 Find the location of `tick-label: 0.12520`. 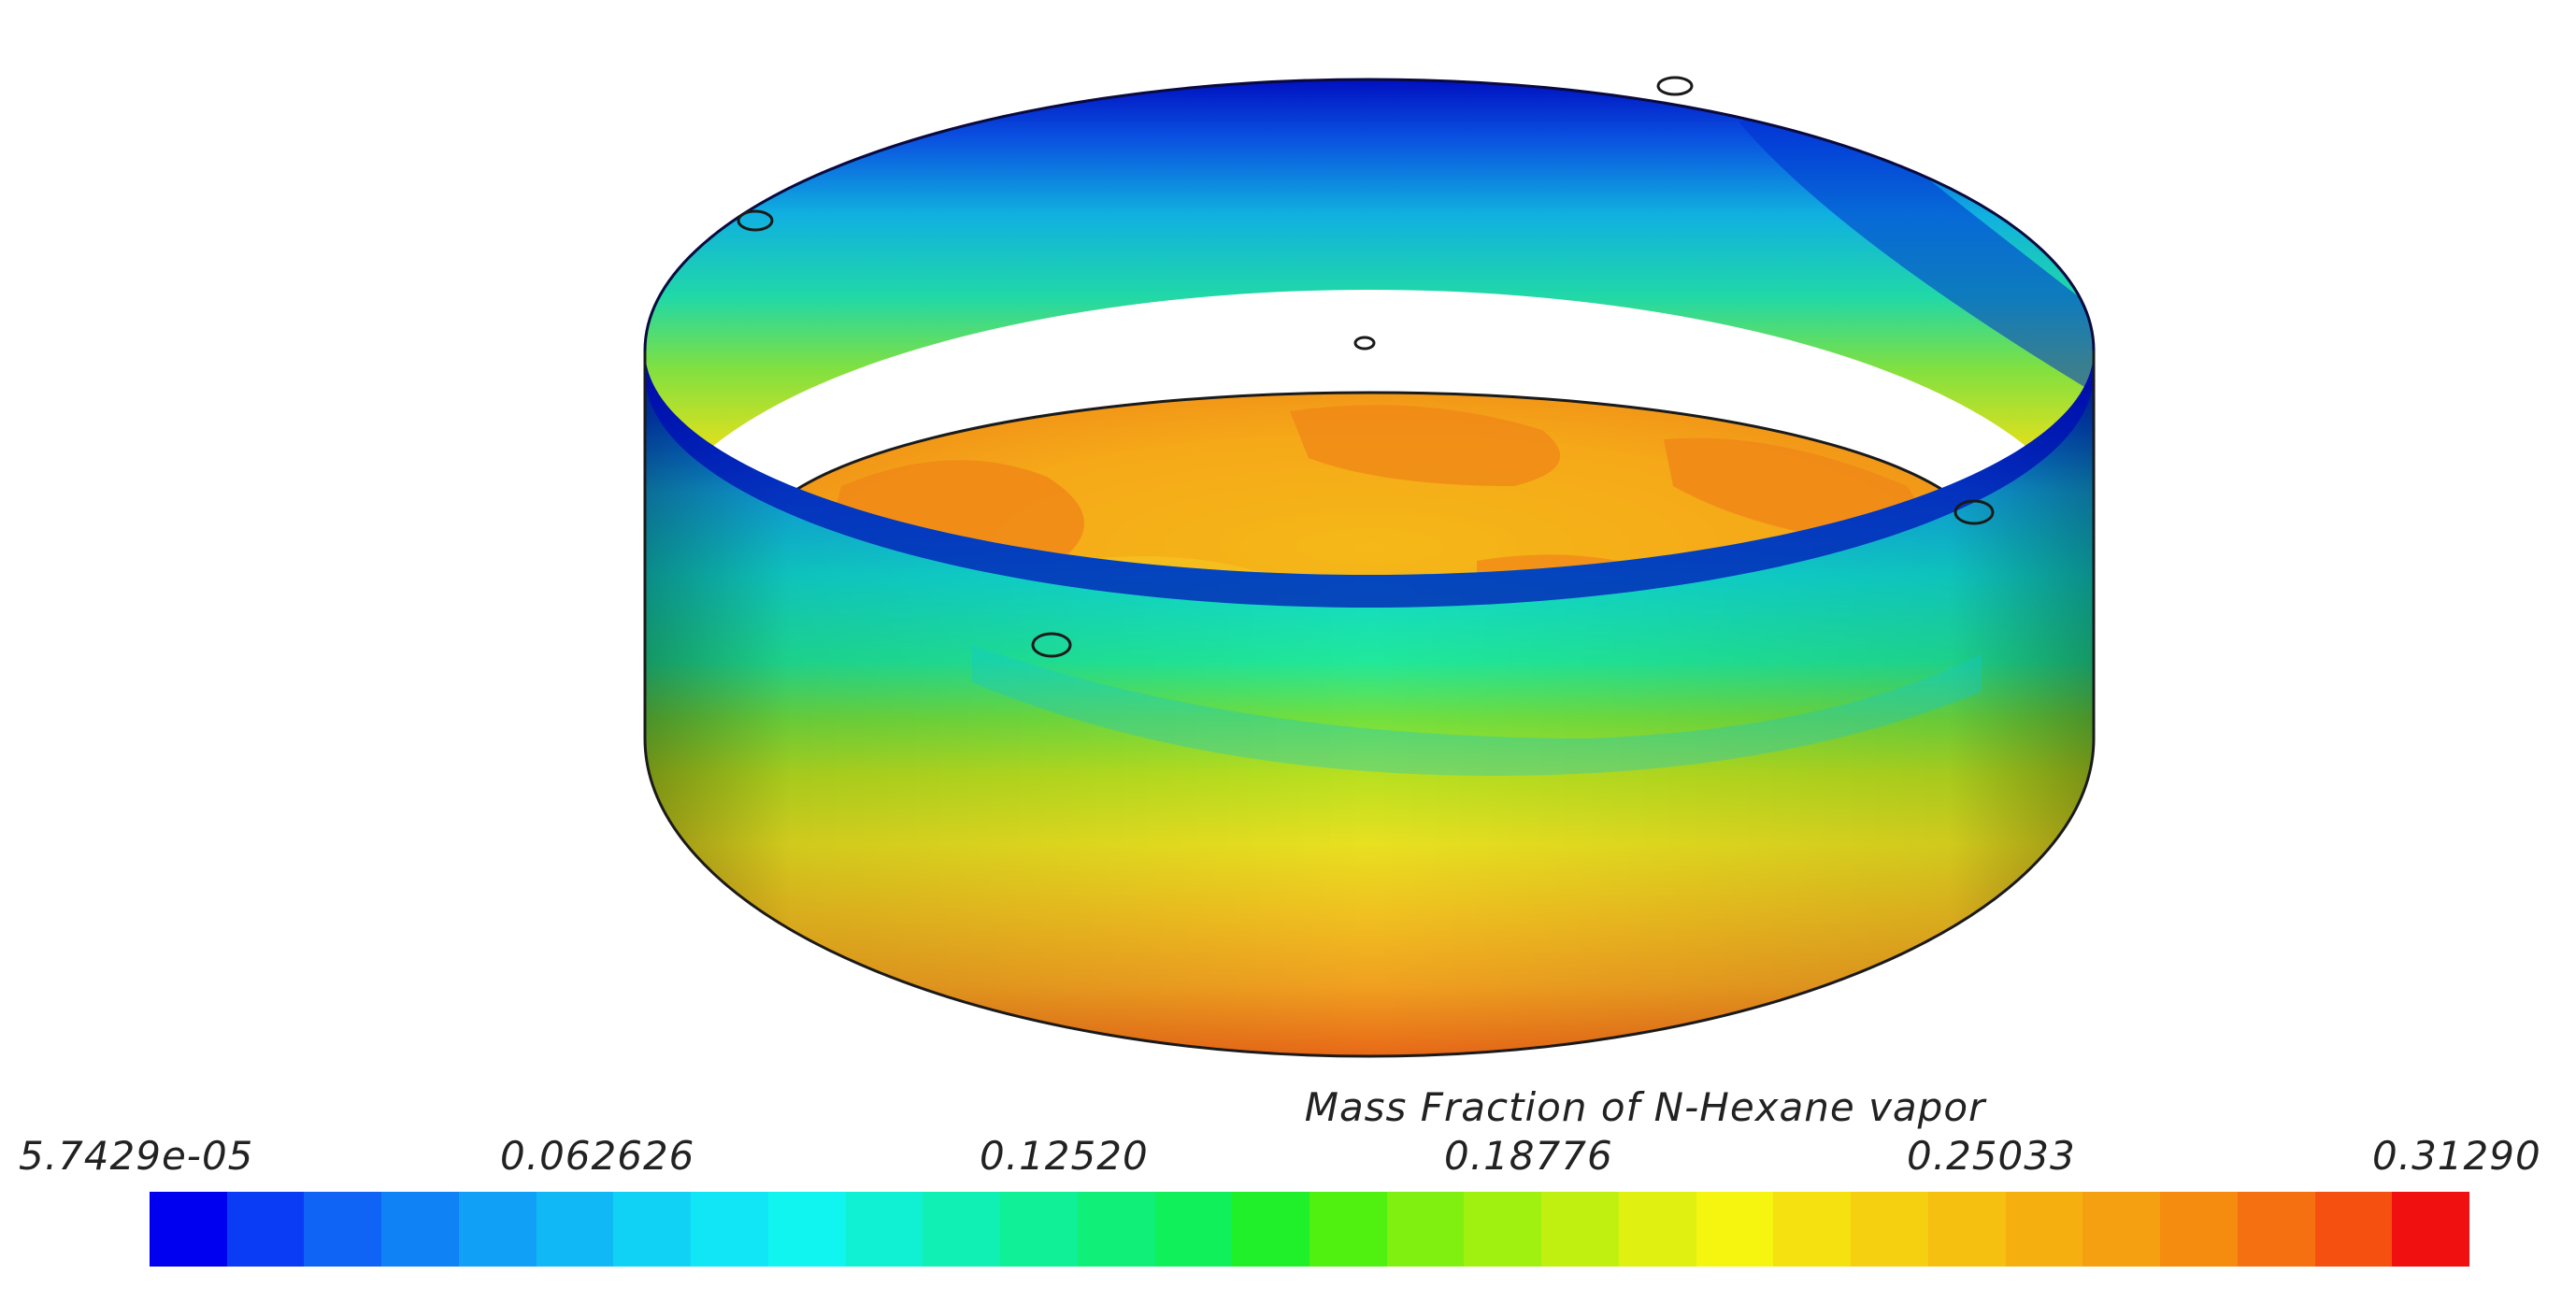

tick-label: 0.12520 is located at coordinates (1064, 1156).